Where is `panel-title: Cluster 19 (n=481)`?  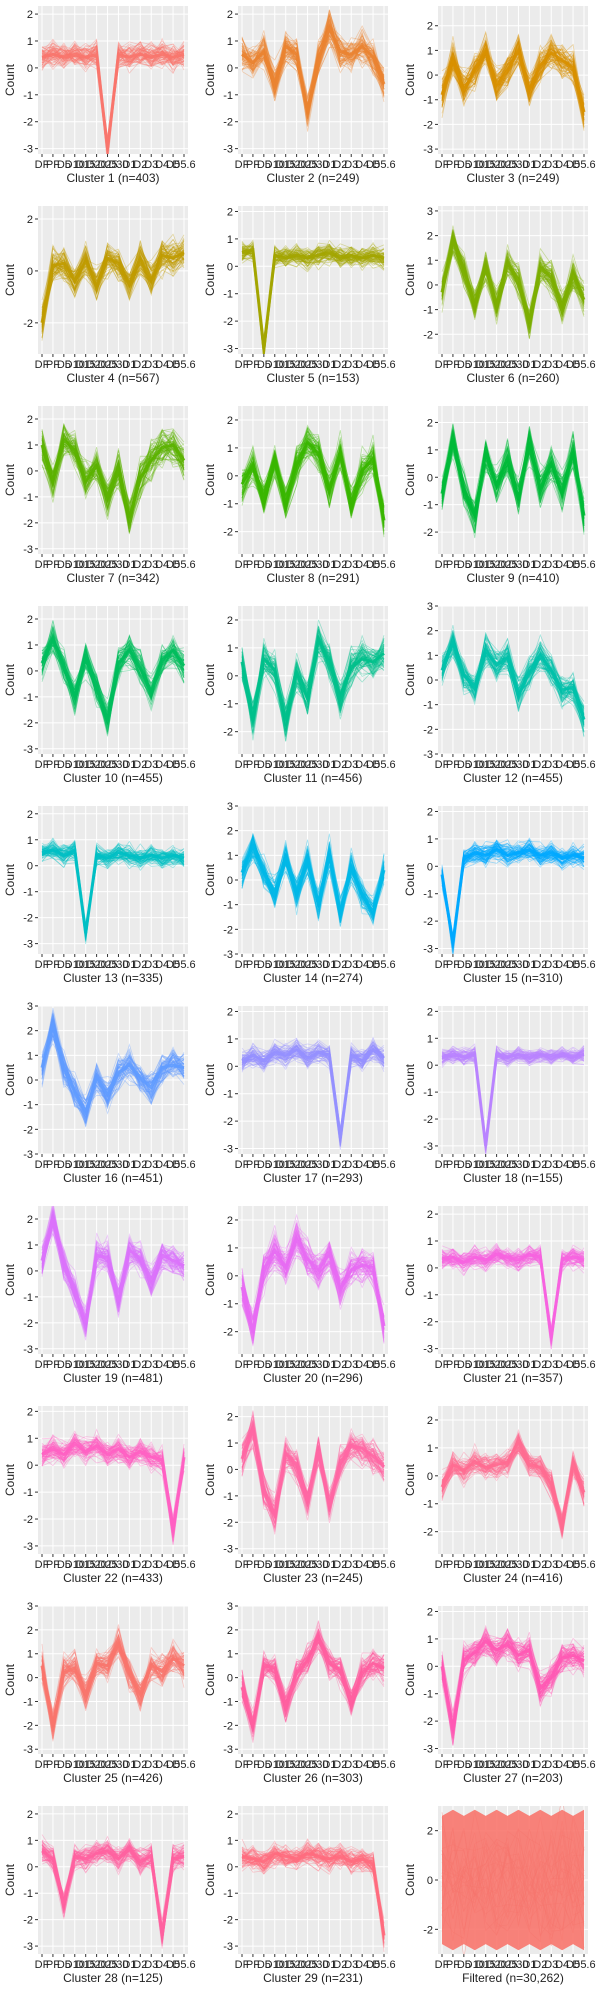 panel-title: Cluster 19 (n=481) is located at coordinates (113, 1378).